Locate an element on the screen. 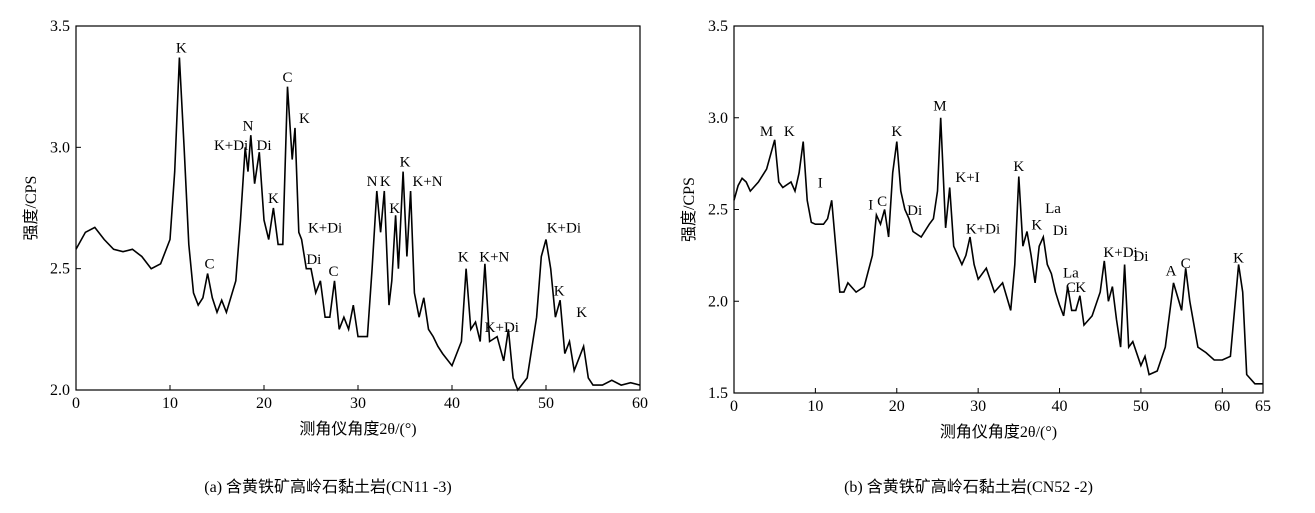 The width and height of the screenshot is (1315, 513). y-tick-label: 1.5 is located at coordinates (718, 393).